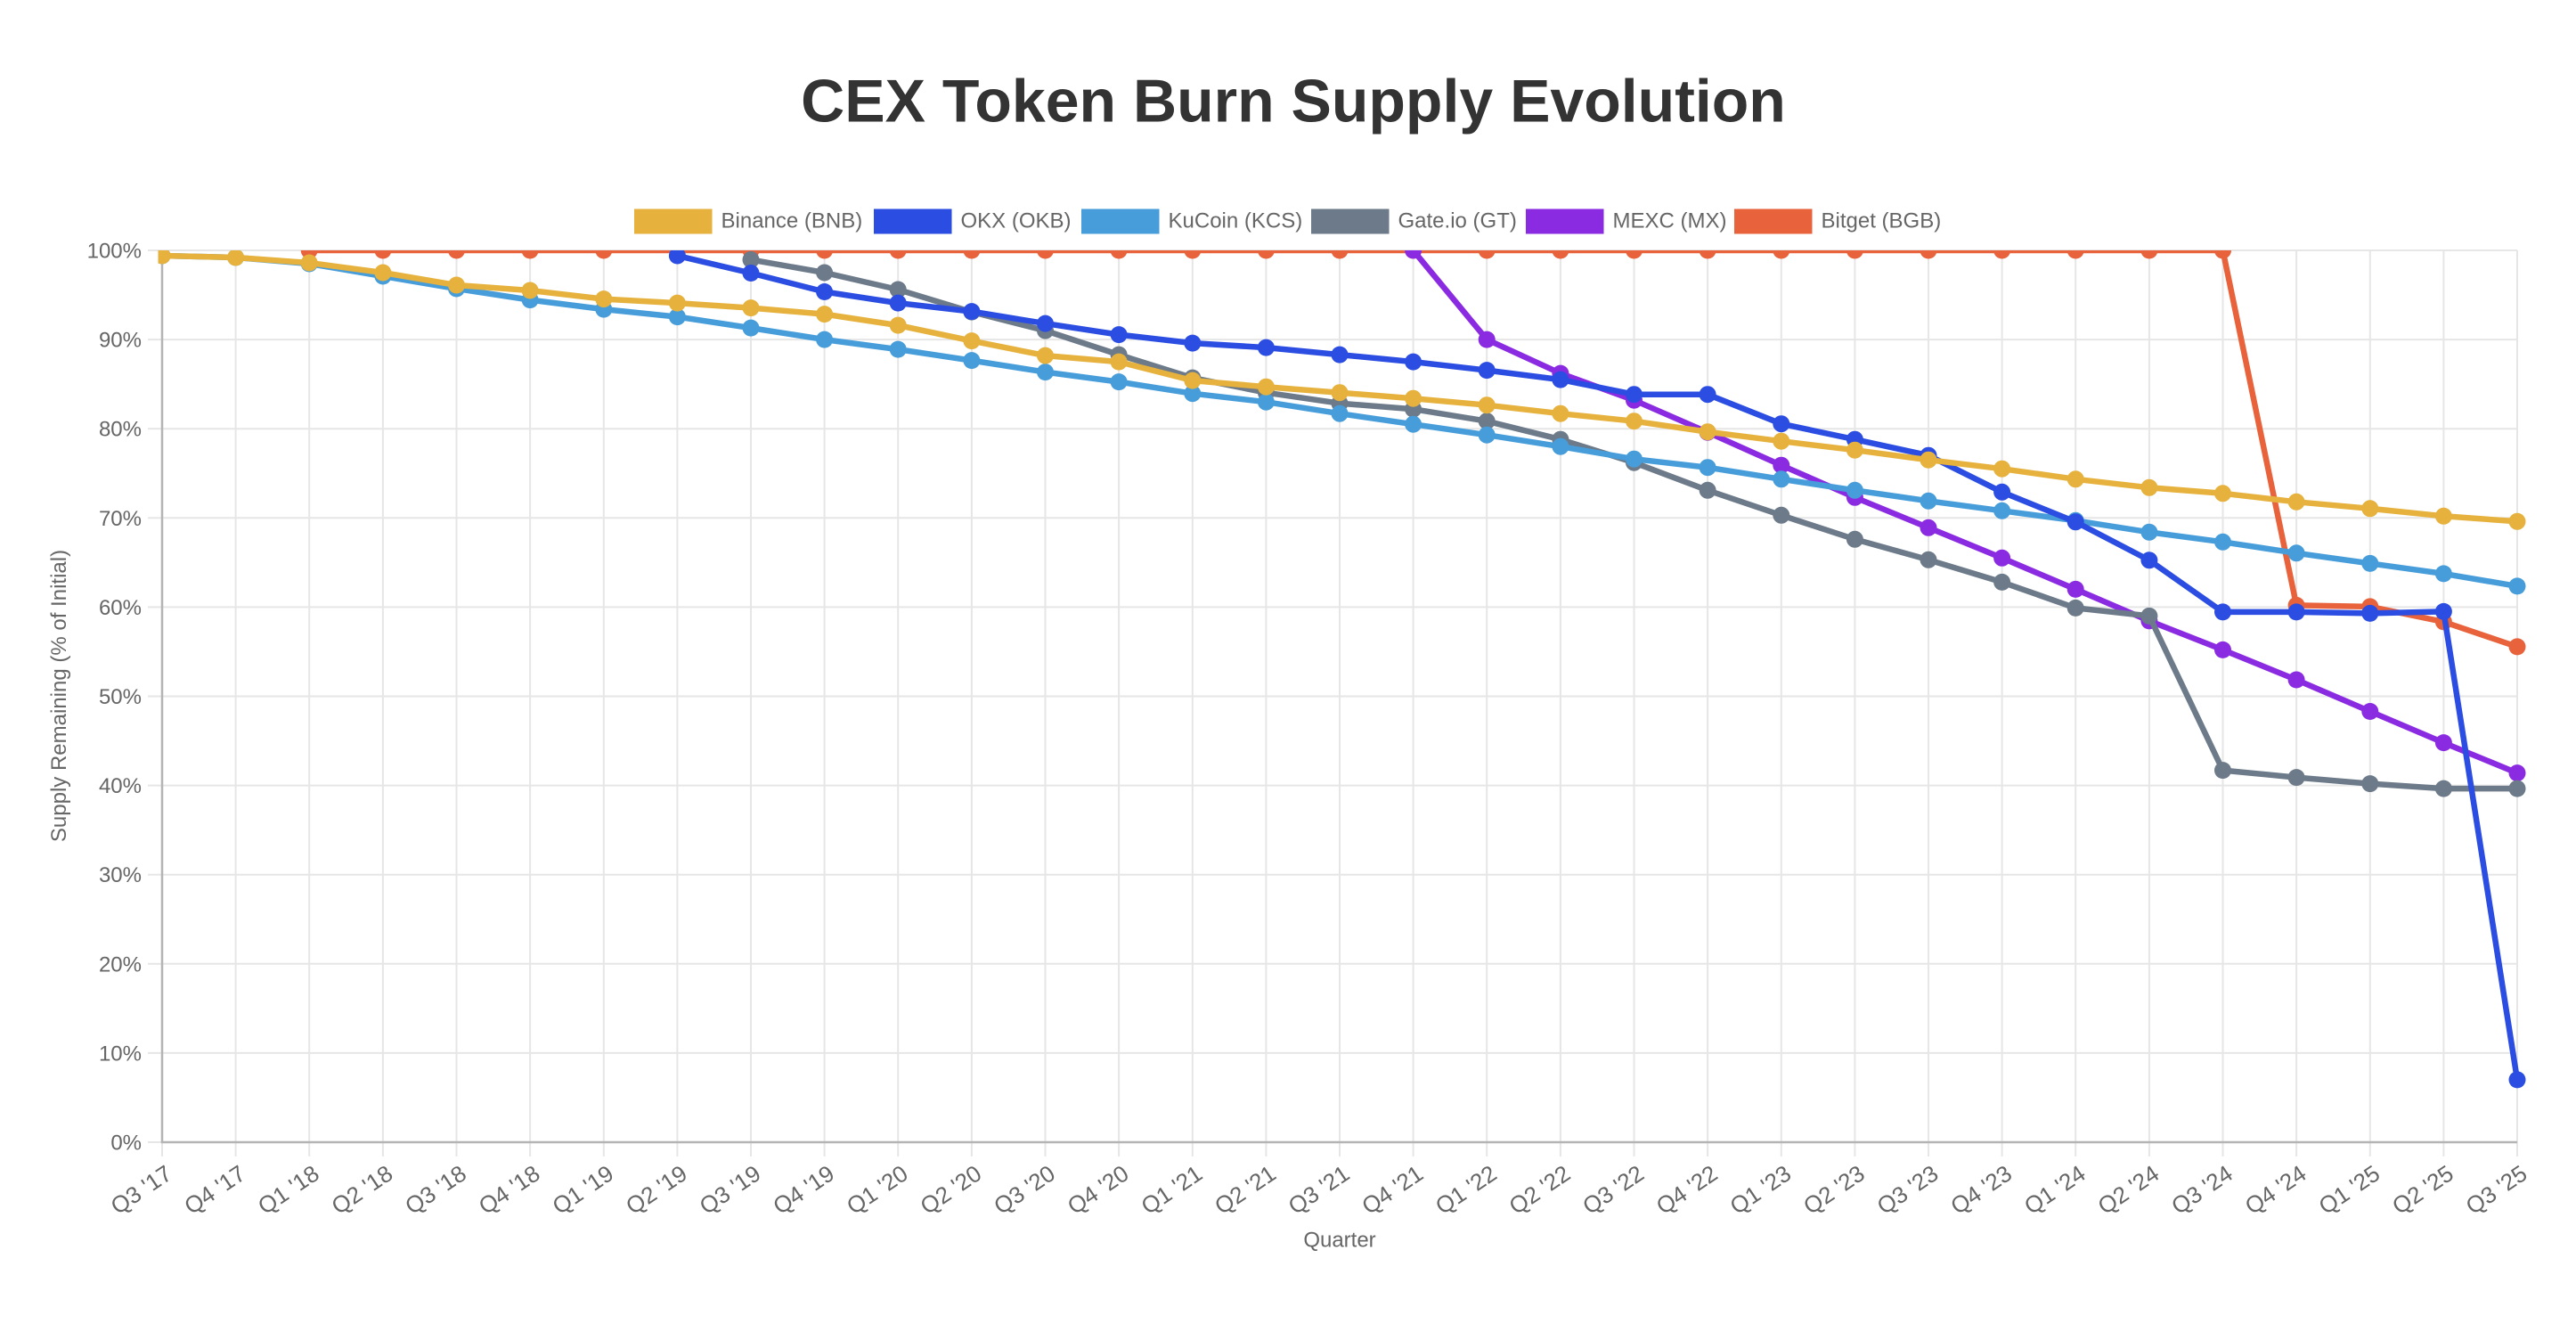 Image resolution: width=2576 pixels, height=1340 pixels. Describe the element at coordinates (121, 786) in the screenshot. I see `svg-text: 40%` at that location.